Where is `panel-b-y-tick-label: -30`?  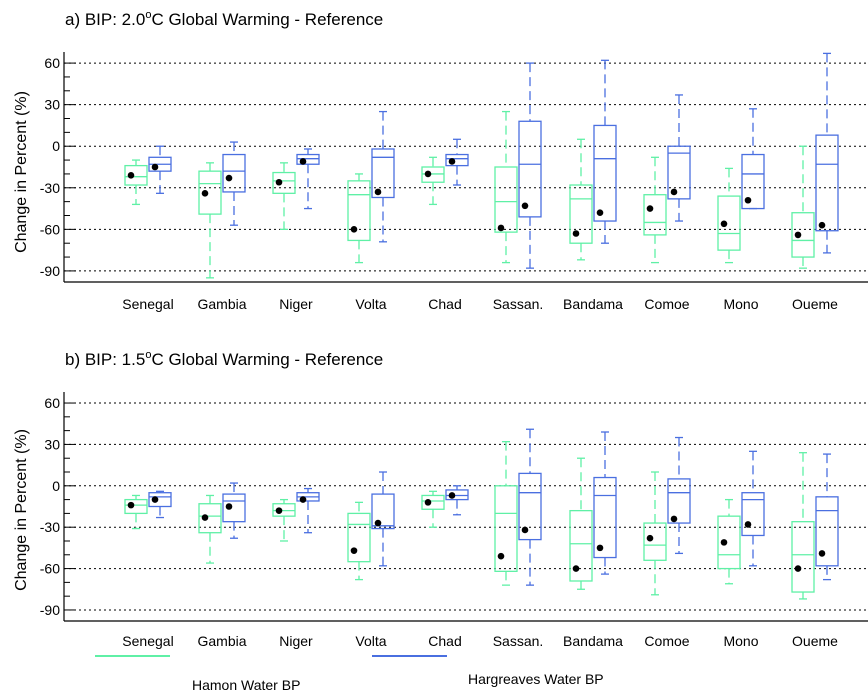 panel-b-y-tick-label: -30 is located at coordinates (50, 527).